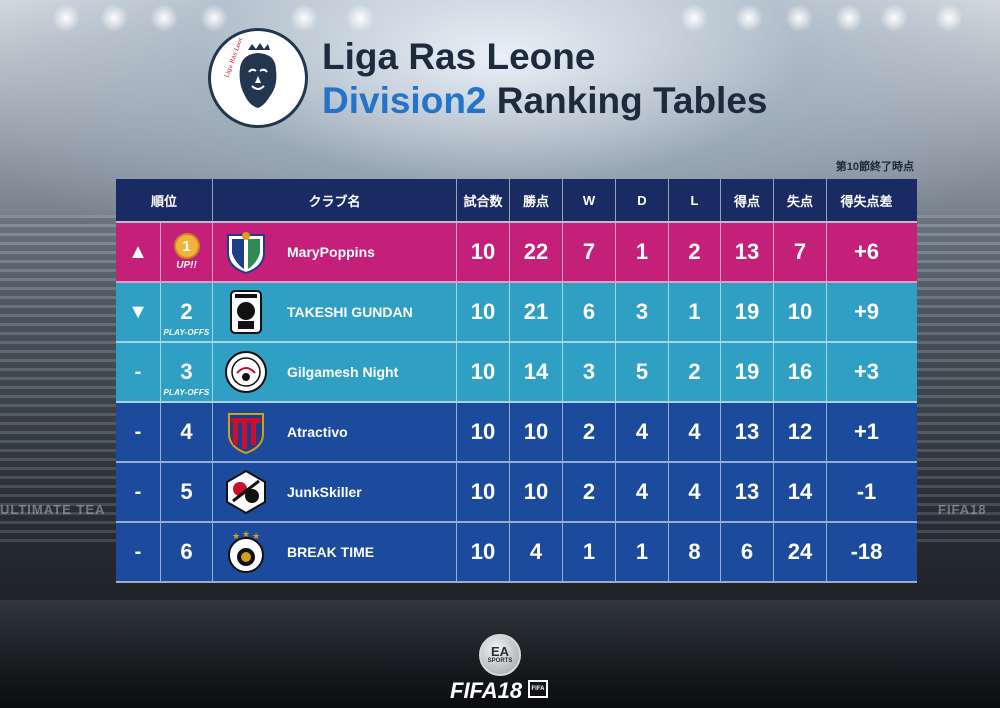 The height and width of the screenshot is (708, 1000). What do you see at coordinates (800, 432) in the screenshot?
I see `goals-against-cell: 12` at bounding box center [800, 432].